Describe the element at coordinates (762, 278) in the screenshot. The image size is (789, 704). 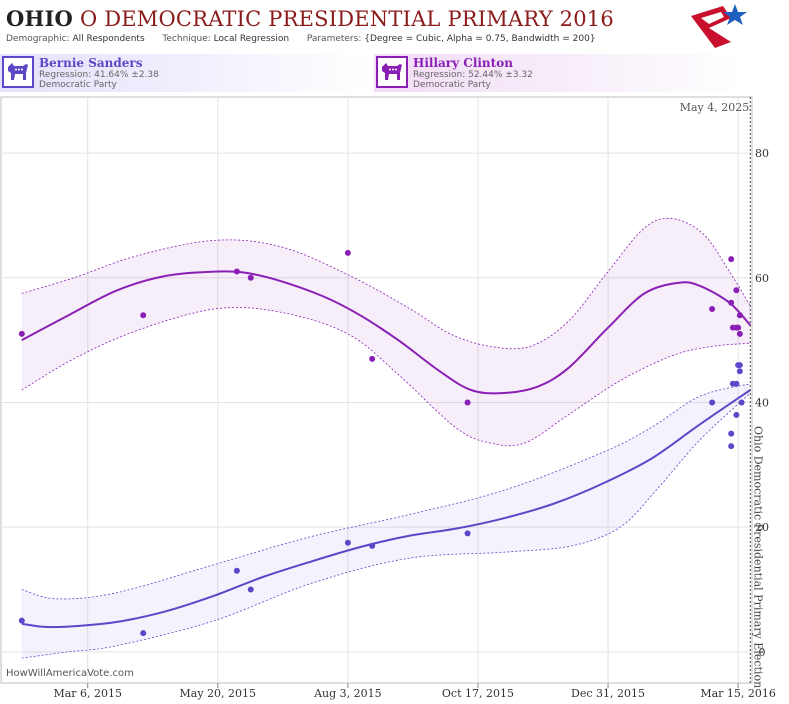
I see `y-tick-label: 60` at that location.